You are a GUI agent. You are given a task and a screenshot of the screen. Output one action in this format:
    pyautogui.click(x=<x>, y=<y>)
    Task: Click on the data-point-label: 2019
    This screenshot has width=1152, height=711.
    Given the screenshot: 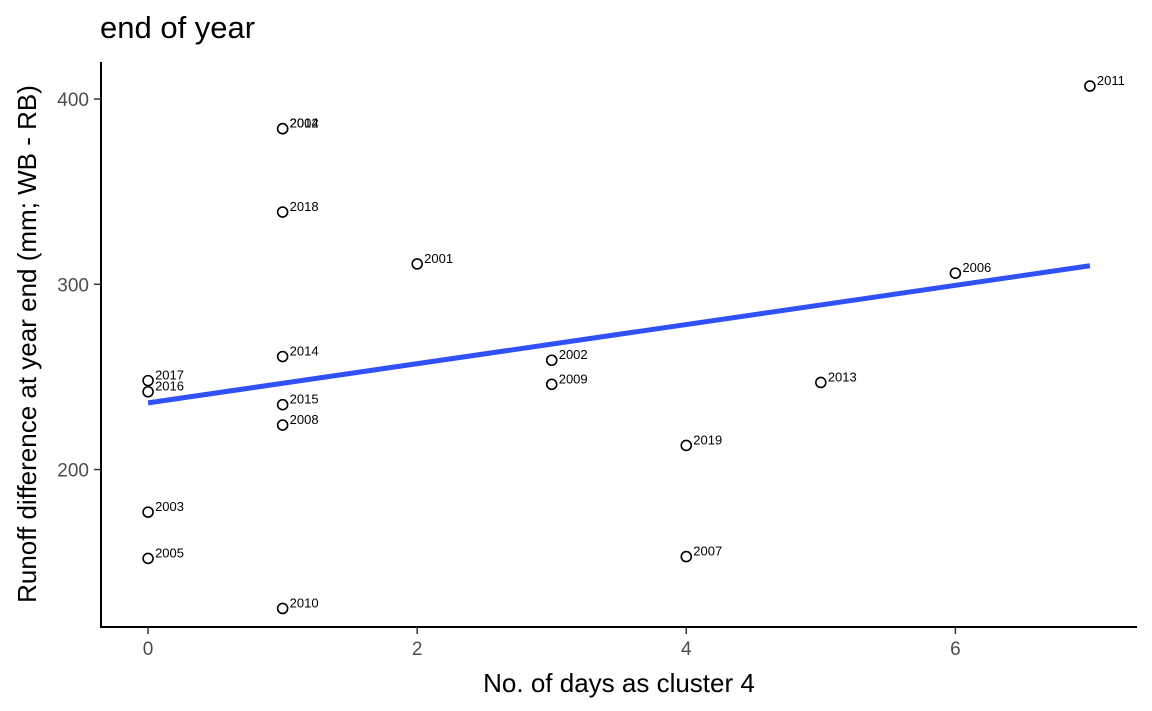 What is the action you would take?
    pyautogui.click(x=707, y=439)
    